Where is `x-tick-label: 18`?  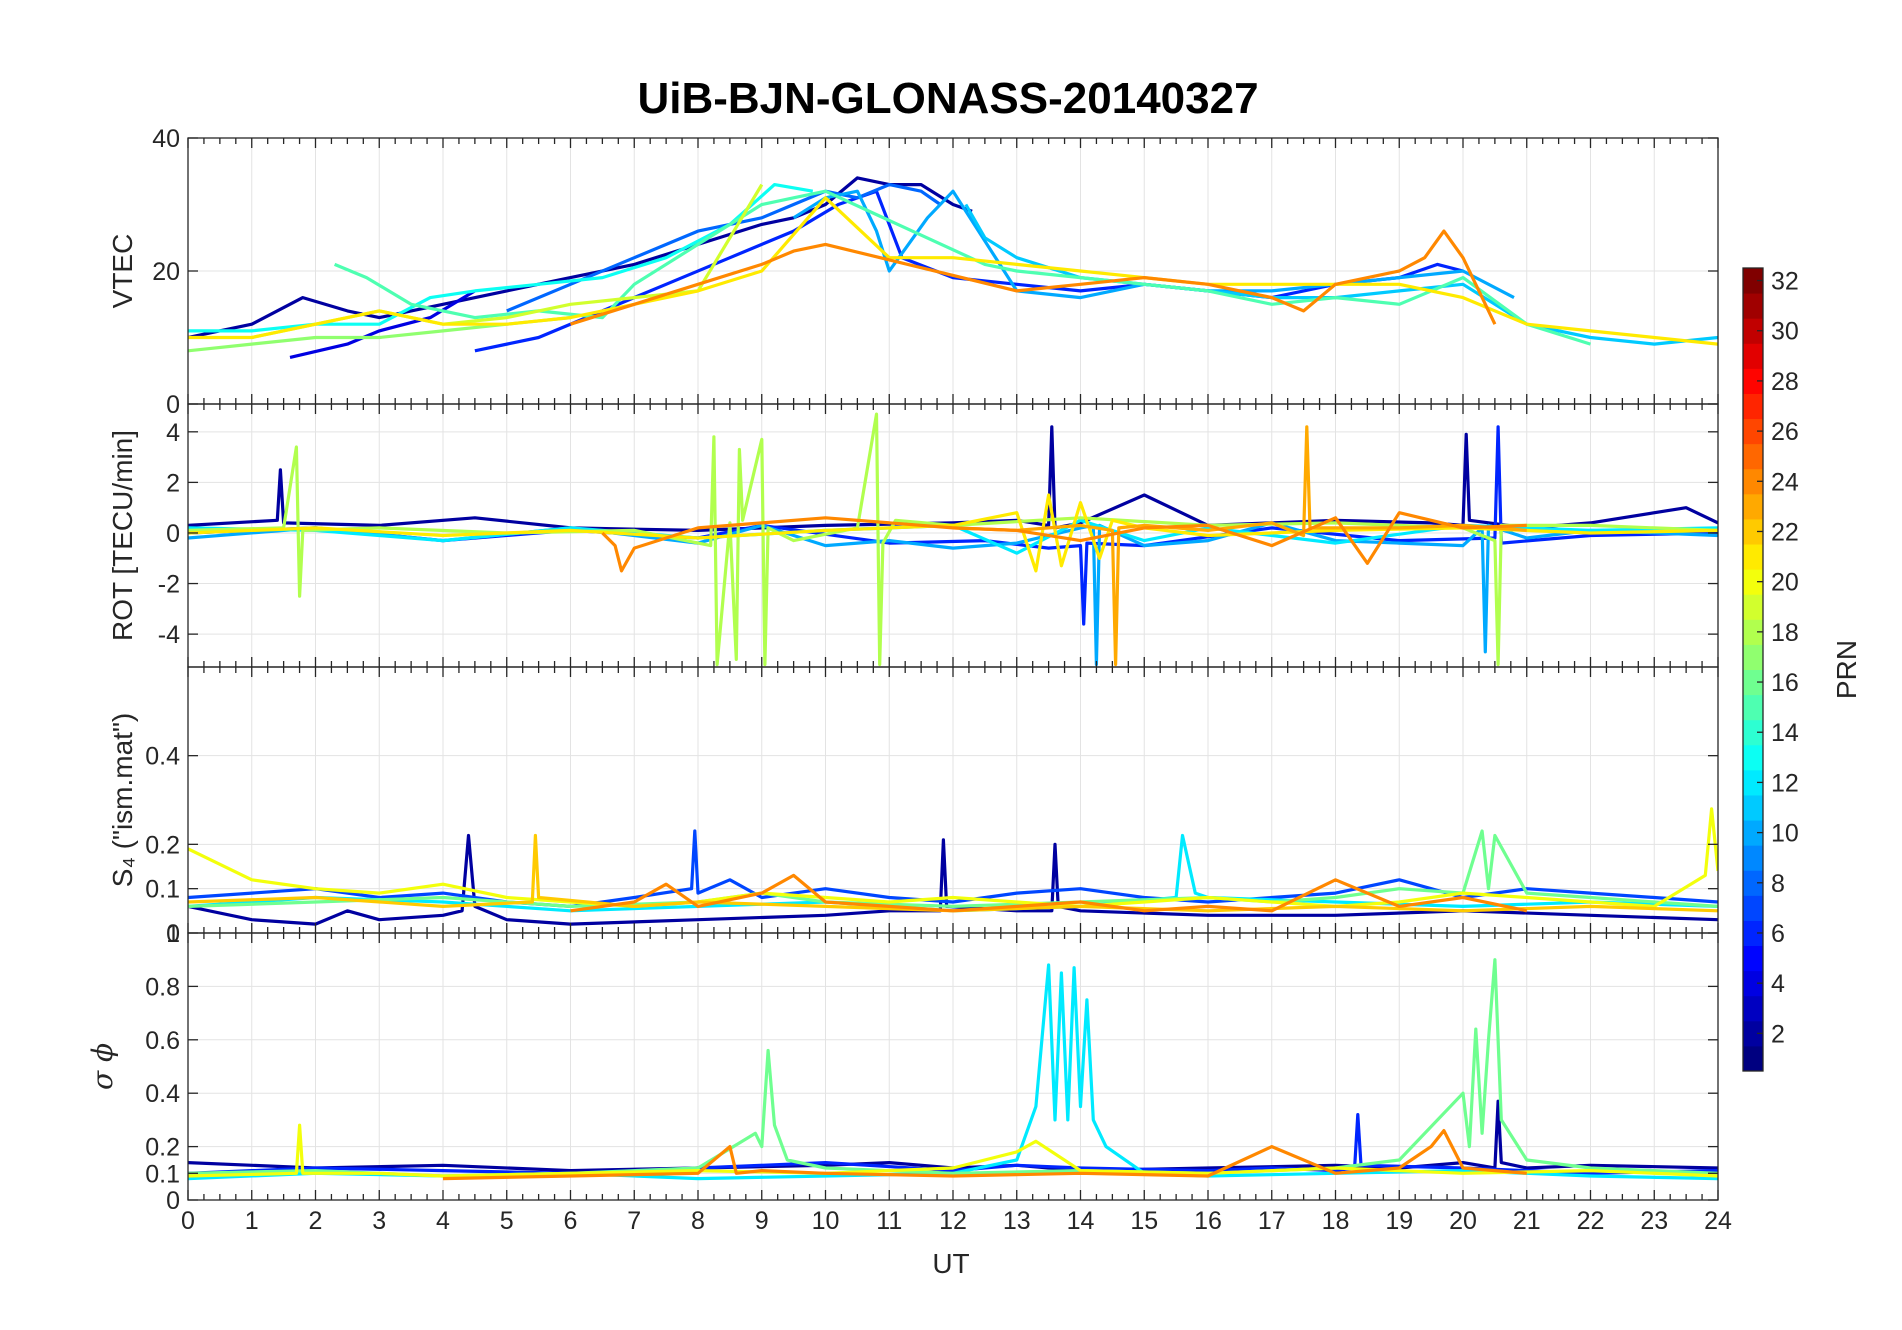 x-tick-label: 18 is located at coordinates (1336, 1221).